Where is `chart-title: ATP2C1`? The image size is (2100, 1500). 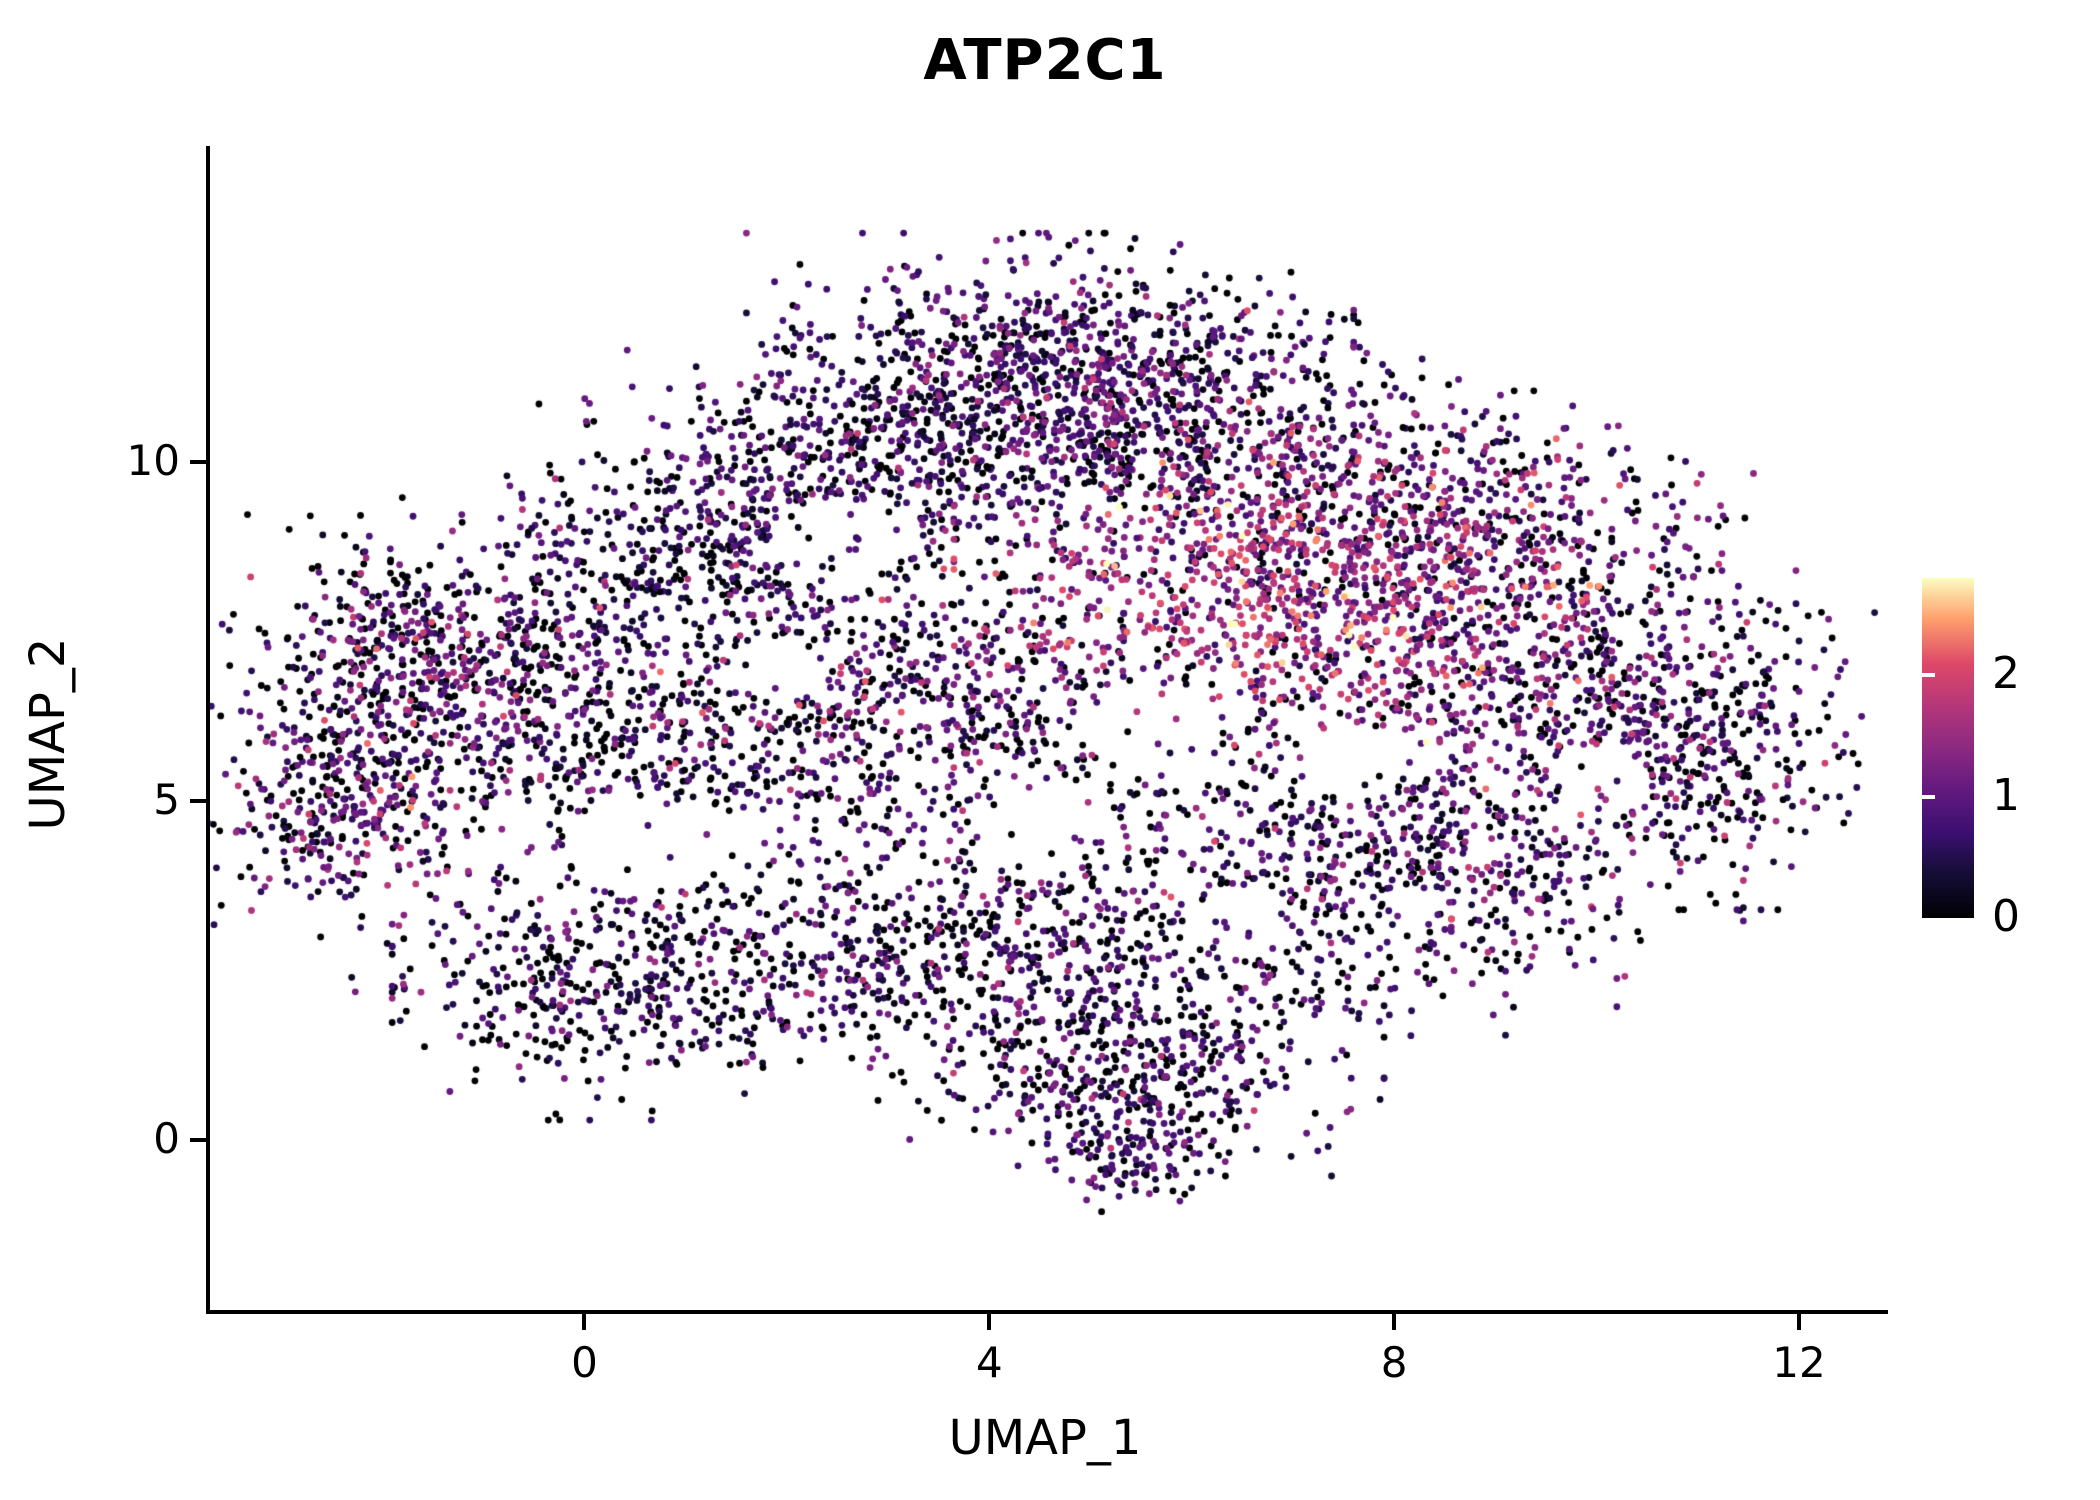
chart-title: ATP2C1 is located at coordinates (1045, 60).